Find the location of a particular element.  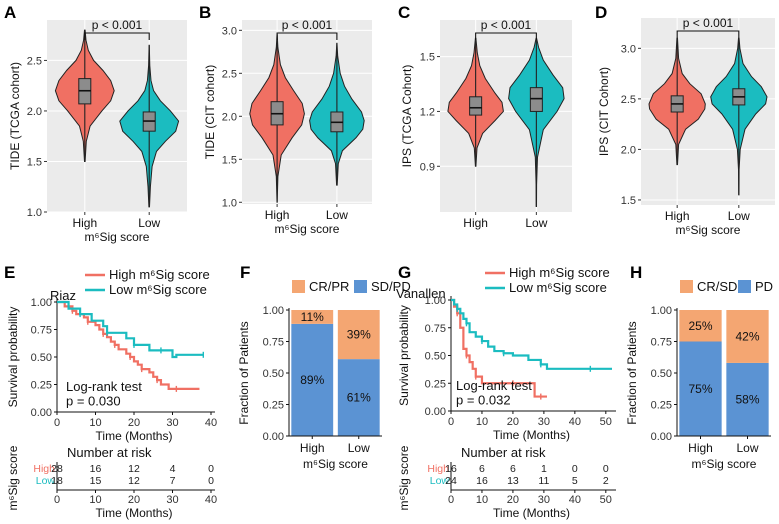

bar-pd is located at coordinates (700, 388).